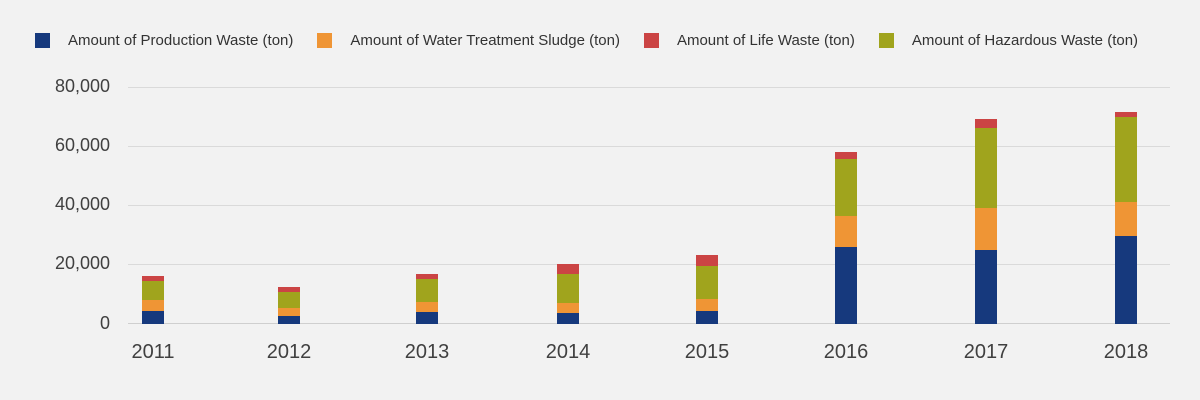 This screenshot has width=1200, height=400. Describe the element at coordinates (765, 40) in the screenshot. I see `legend-label: Amount of Life Waste (ton)` at that location.